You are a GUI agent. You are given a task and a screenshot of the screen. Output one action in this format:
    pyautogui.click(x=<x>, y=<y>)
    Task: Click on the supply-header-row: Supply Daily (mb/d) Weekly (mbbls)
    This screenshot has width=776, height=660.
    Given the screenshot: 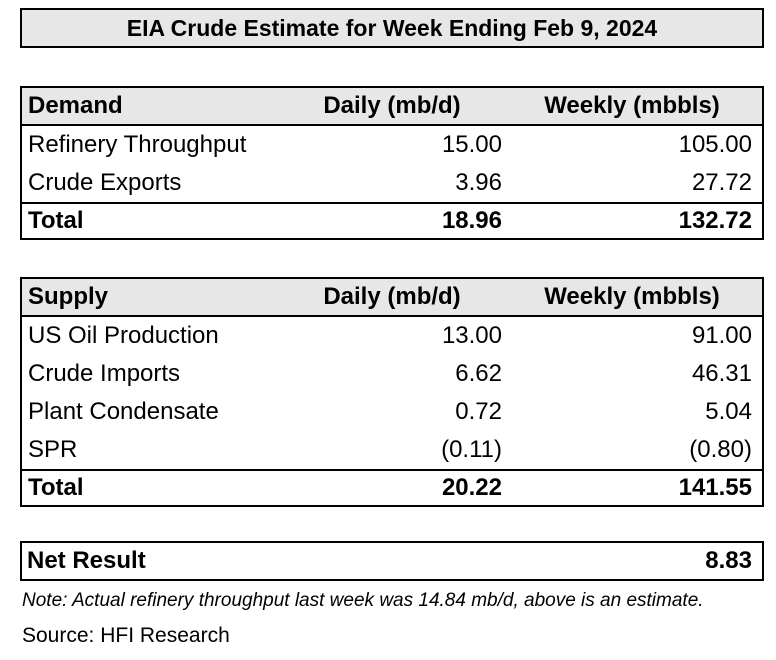 What is the action you would take?
    pyautogui.click(x=392, y=298)
    